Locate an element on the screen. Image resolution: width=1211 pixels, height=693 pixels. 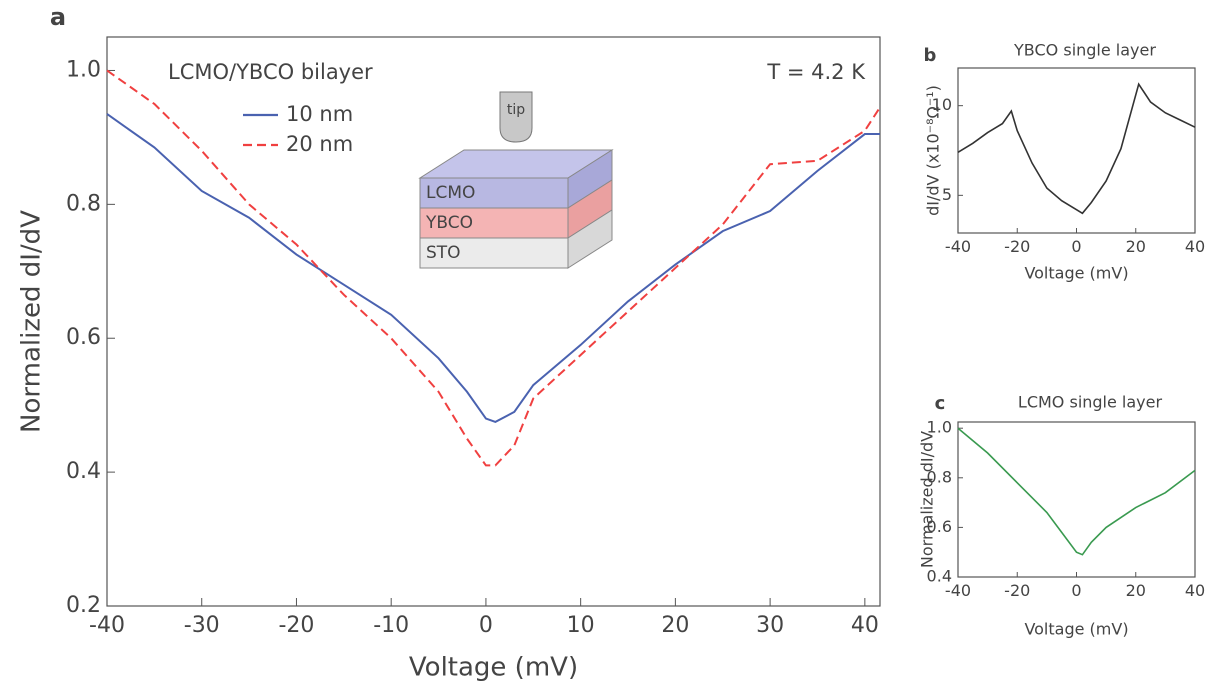
y-tick-label: 5 is located at coordinates (947, 194).